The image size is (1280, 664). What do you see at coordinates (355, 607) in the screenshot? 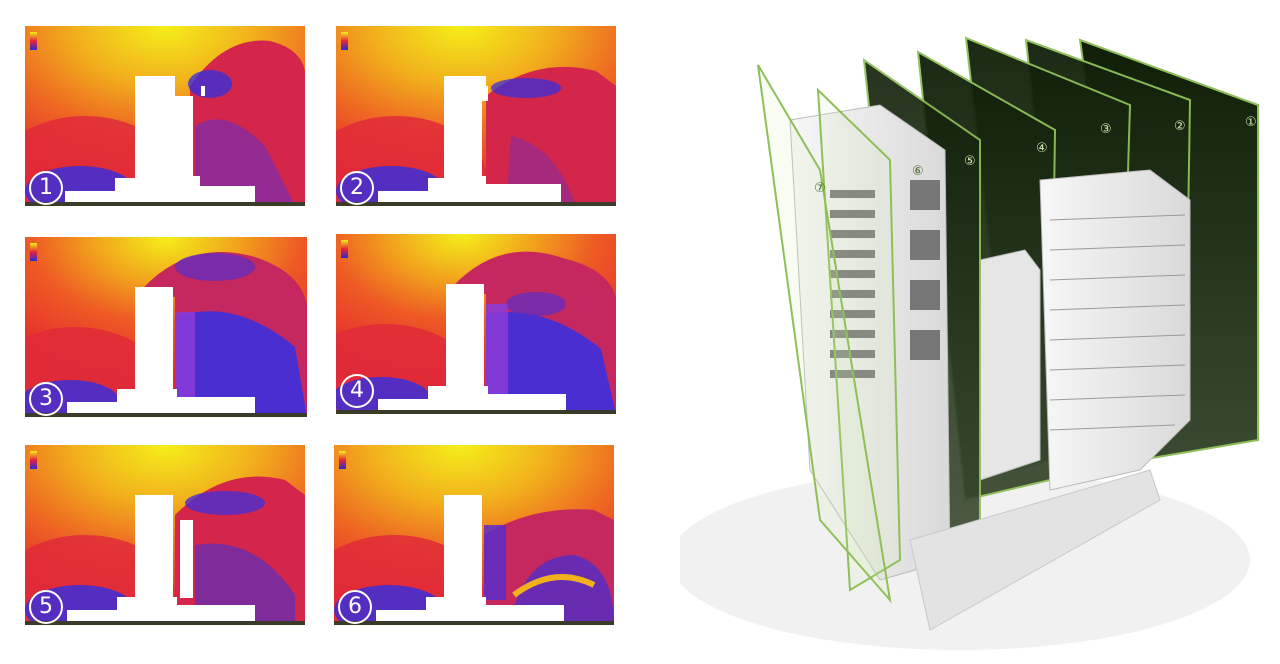
I see `panel-number: 6` at bounding box center [355, 607].